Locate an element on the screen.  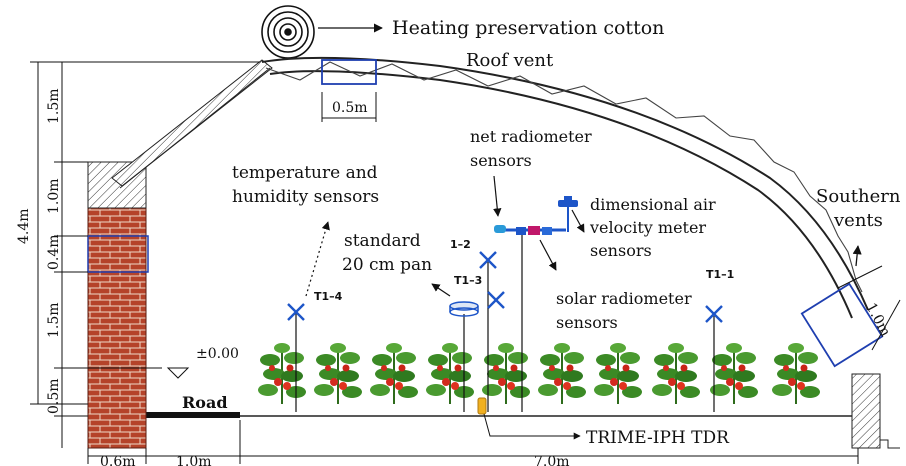
pan-label-2: 20 cm pan is located at coordinates (387, 265).